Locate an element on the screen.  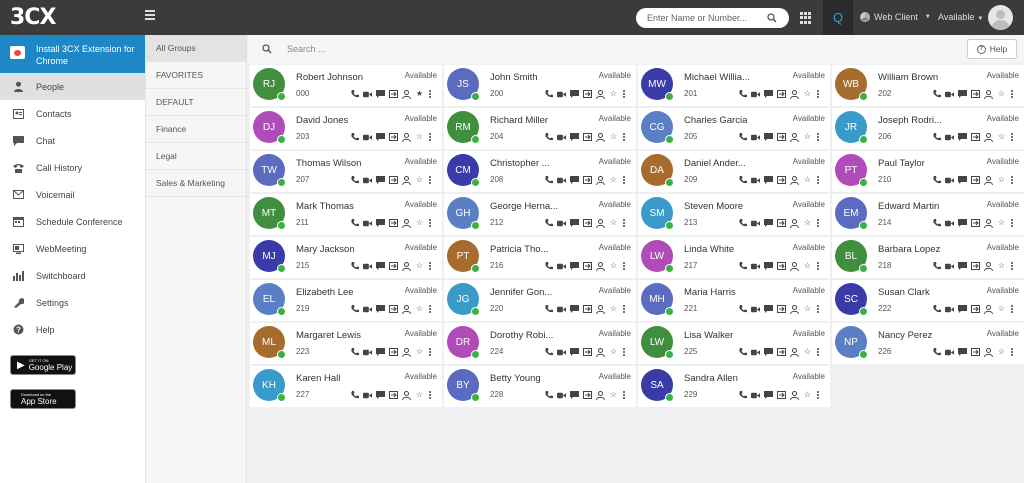
star-filled-icon: ★ is located at coordinates (419, 93).